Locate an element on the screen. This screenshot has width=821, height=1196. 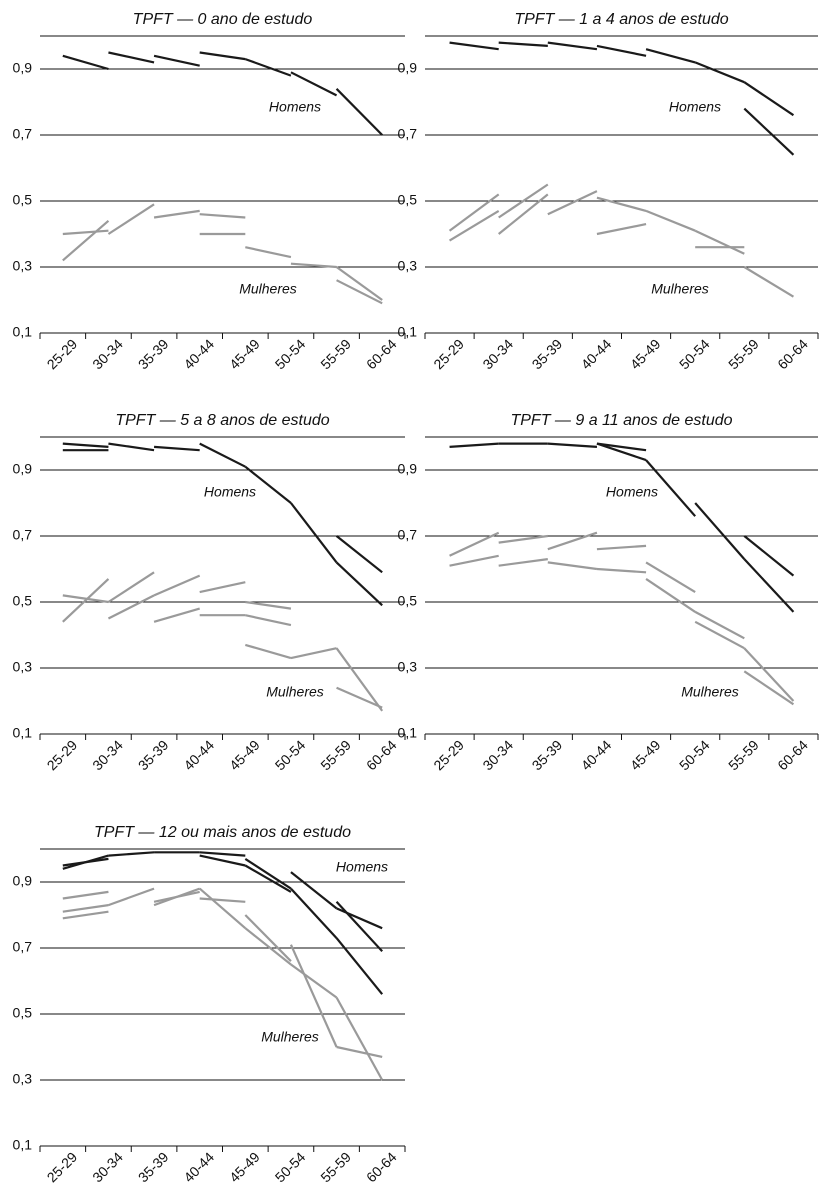
chart-title: TPFT — 0 ano de estudo is located at coordinates (223, 19).